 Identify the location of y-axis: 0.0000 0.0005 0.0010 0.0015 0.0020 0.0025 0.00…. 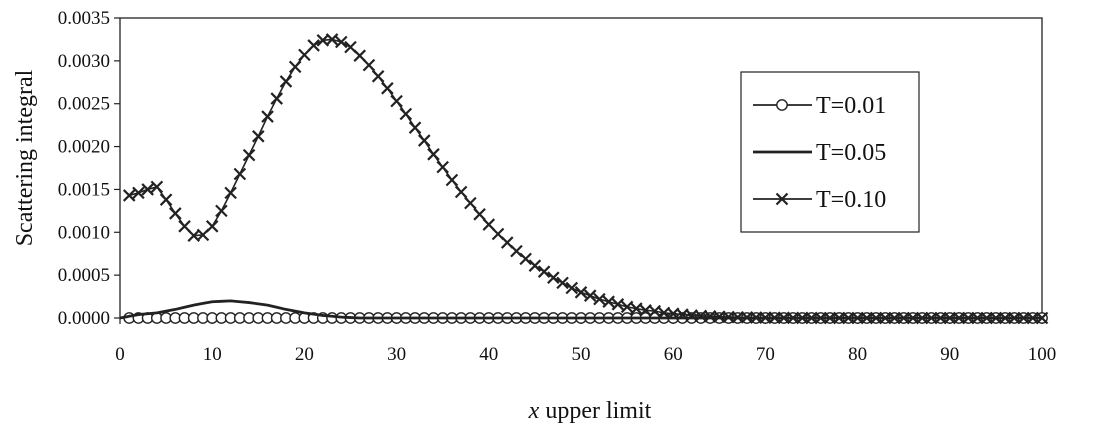
(89, 168).